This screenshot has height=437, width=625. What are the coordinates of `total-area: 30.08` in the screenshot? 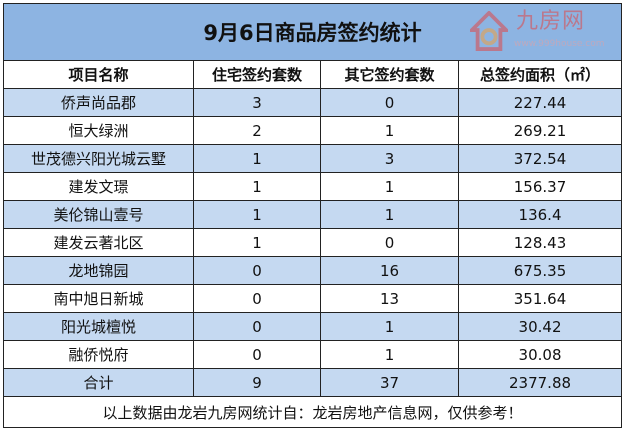 It's located at (540, 354).